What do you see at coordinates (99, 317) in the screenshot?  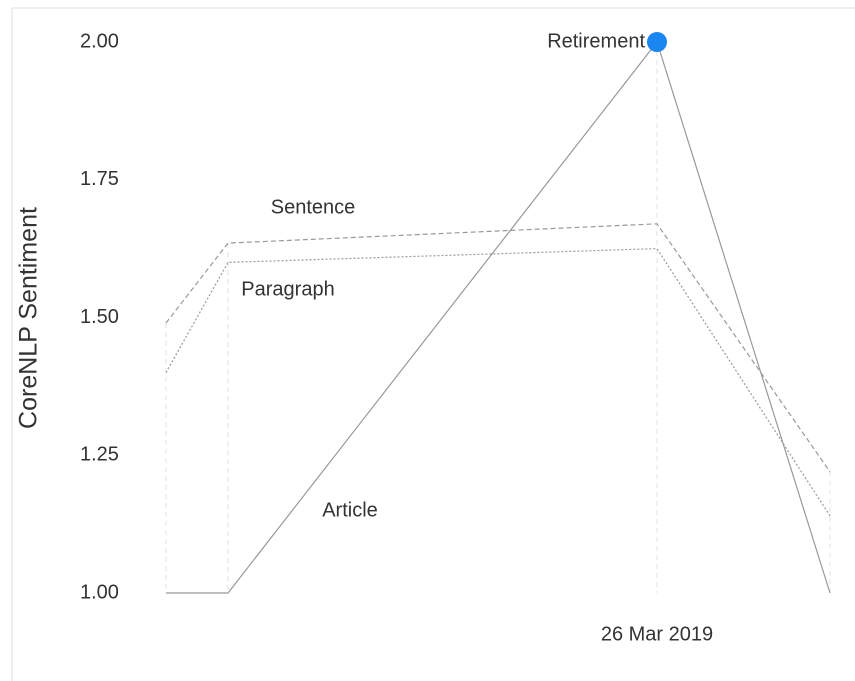 I see `y-tick-label: 1.50` at bounding box center [99, 317].